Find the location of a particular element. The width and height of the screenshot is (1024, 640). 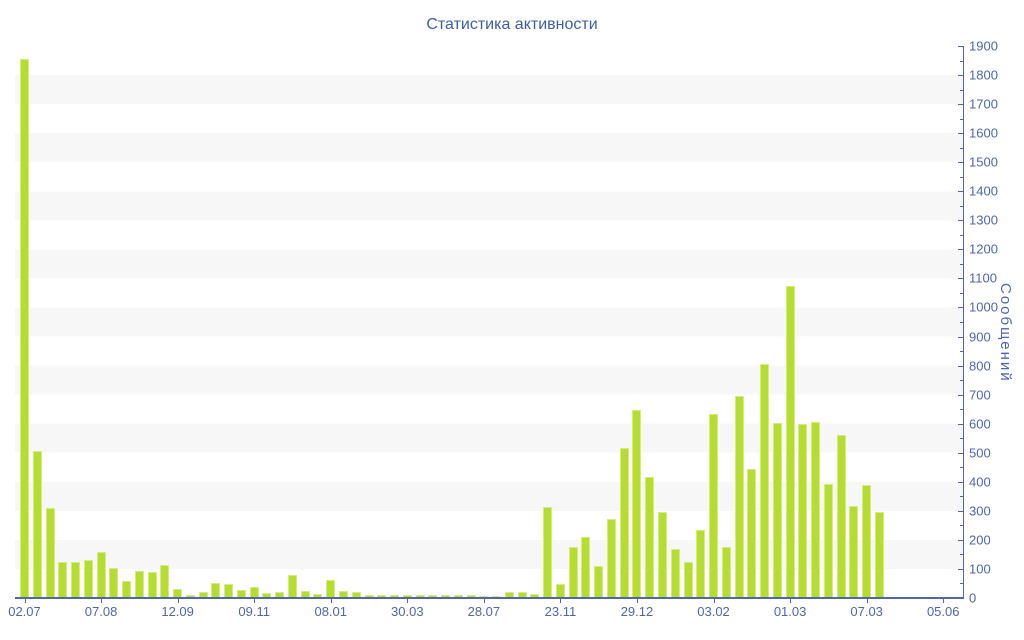

y-tick-label: 600 is located at coordinates (980, 424).